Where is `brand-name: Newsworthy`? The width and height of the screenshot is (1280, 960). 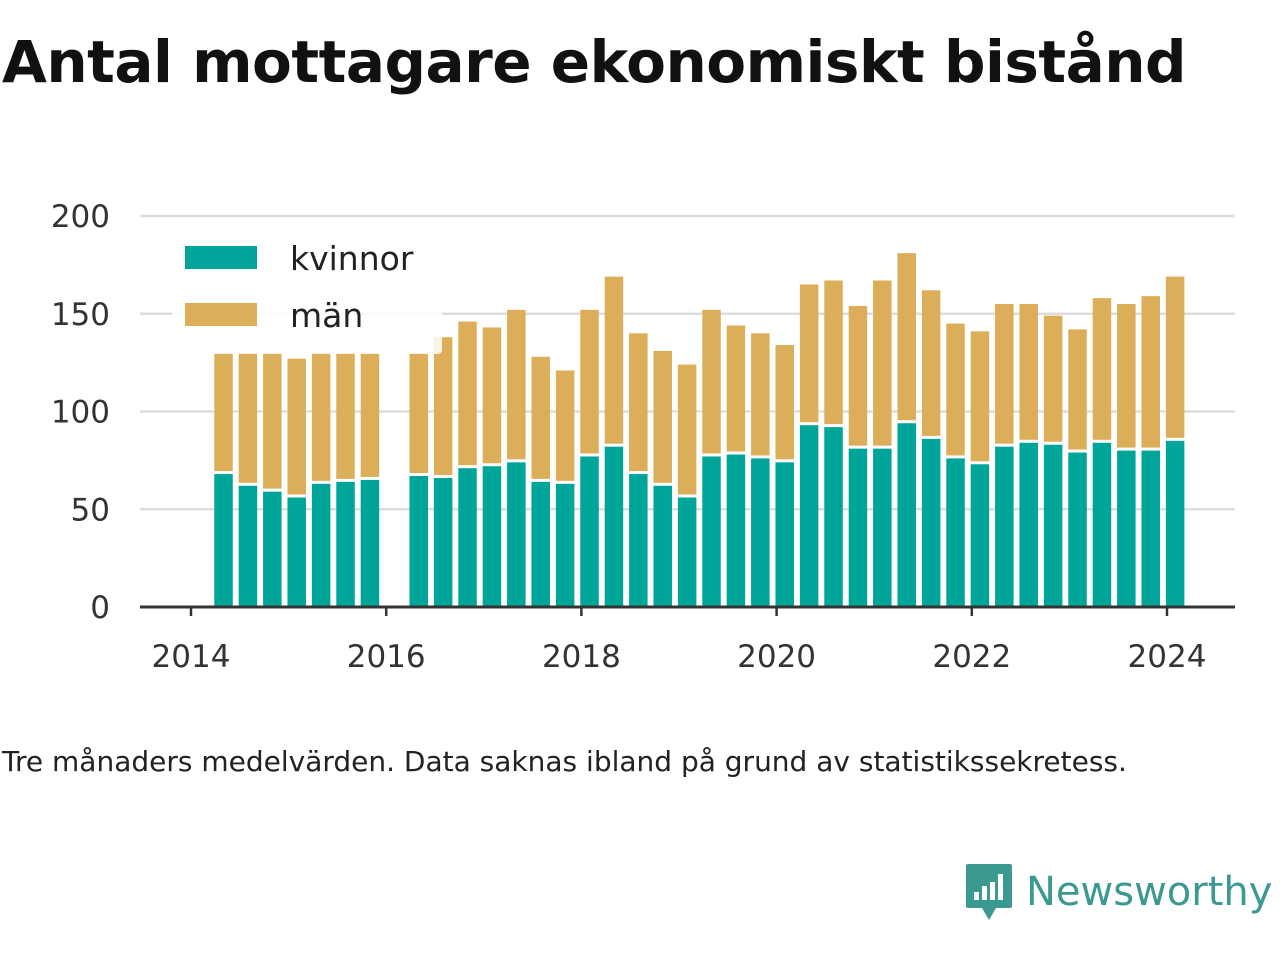 brand-name: Newsworthy is located at coordinates (1149, 892).